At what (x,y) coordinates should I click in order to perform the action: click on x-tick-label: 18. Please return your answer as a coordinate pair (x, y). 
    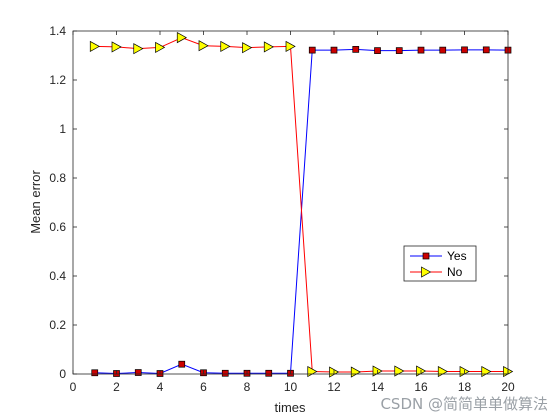
    Looking at the image, I should click on (465, 387).